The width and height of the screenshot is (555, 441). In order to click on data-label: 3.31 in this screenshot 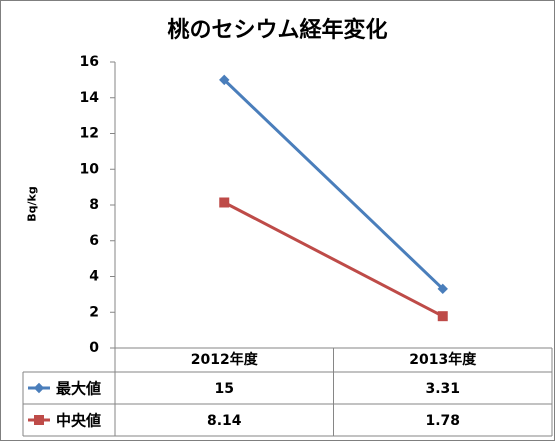, I will do `click(442, 389)`.